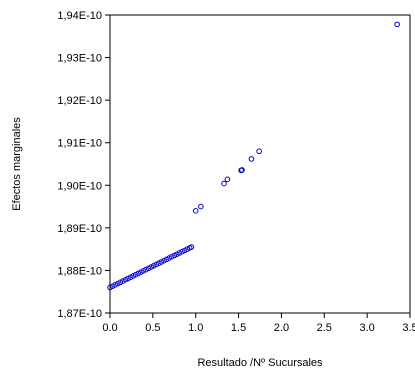  I want to click on y-tick-label: 1,94E-10, so click(79, 16).